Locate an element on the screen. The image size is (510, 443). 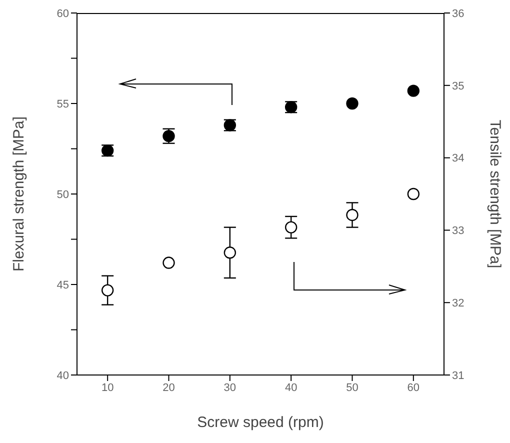
y2-tick-label: 34 is located at coordinates (458, 158).